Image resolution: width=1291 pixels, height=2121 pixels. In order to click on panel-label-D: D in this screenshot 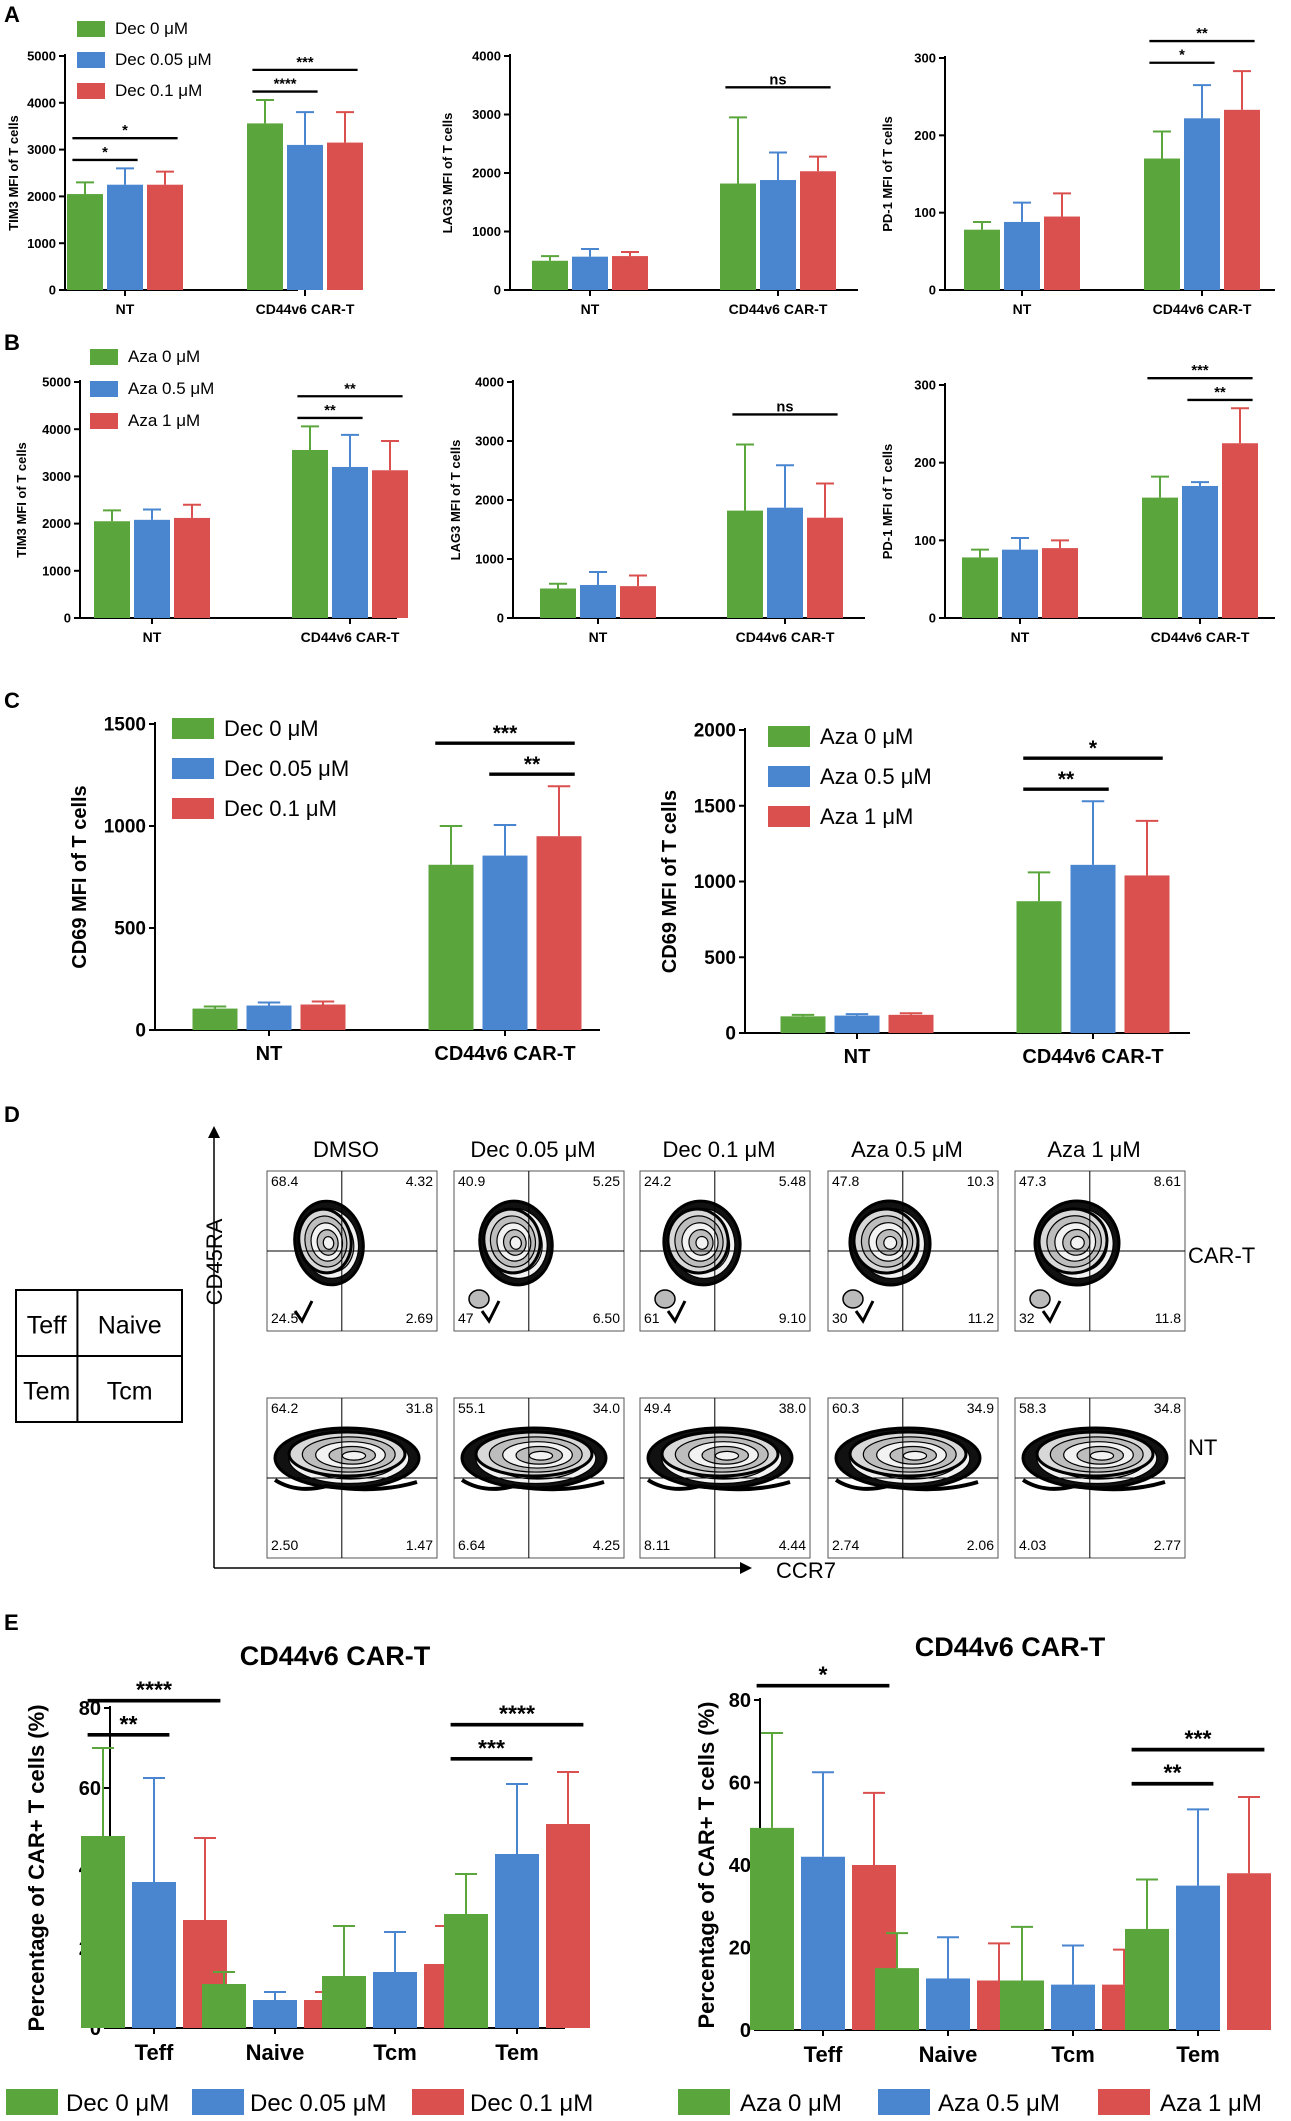, I will do `click(12, 1114)`.